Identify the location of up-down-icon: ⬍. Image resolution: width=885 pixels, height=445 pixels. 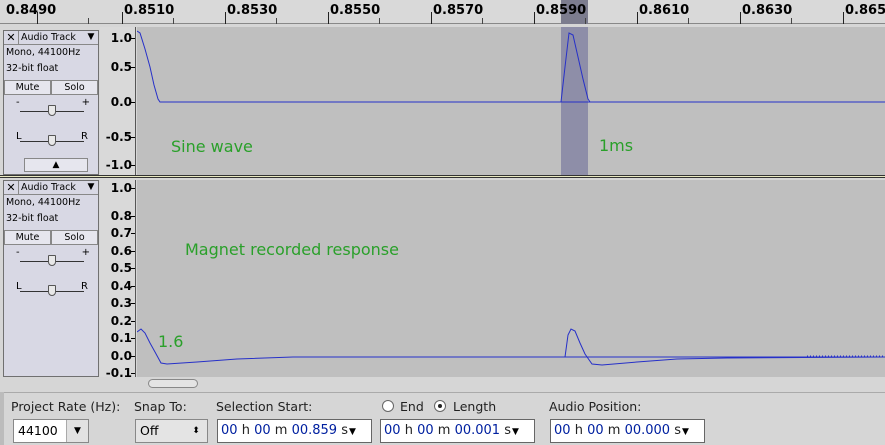
(196, 431).